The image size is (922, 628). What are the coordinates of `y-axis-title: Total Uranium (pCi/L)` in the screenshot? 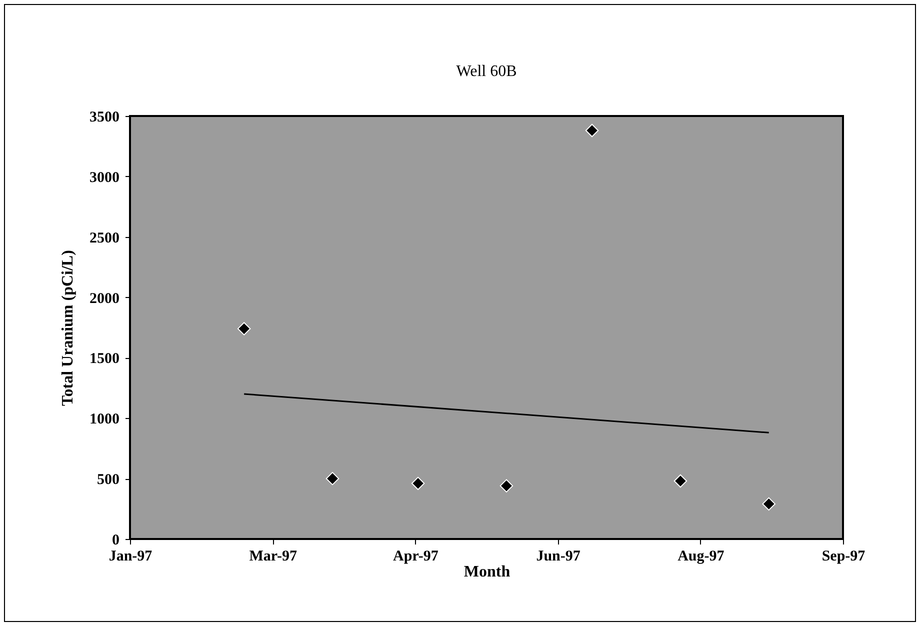 It's located at (68, 328).